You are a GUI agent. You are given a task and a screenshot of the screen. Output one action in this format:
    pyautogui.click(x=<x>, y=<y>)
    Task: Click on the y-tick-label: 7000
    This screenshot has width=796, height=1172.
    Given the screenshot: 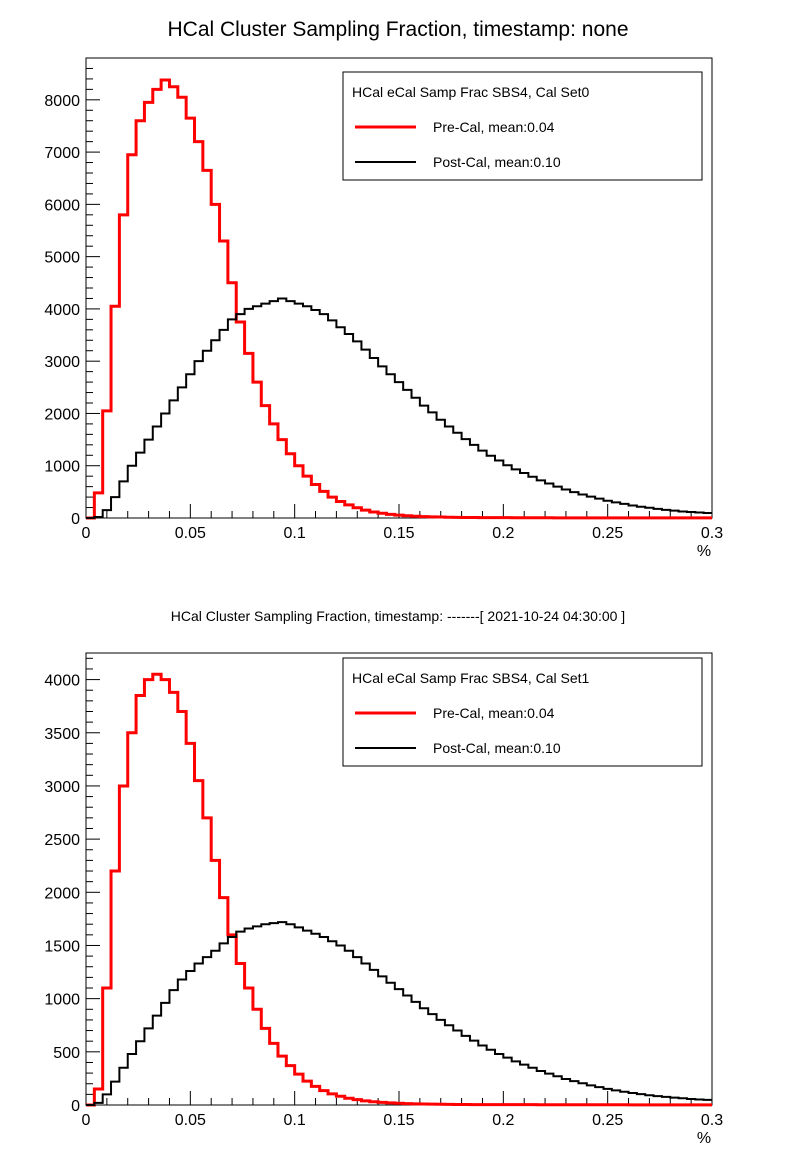 What is the action you would take?
    pyautogui.click(x=62, y=153)
    